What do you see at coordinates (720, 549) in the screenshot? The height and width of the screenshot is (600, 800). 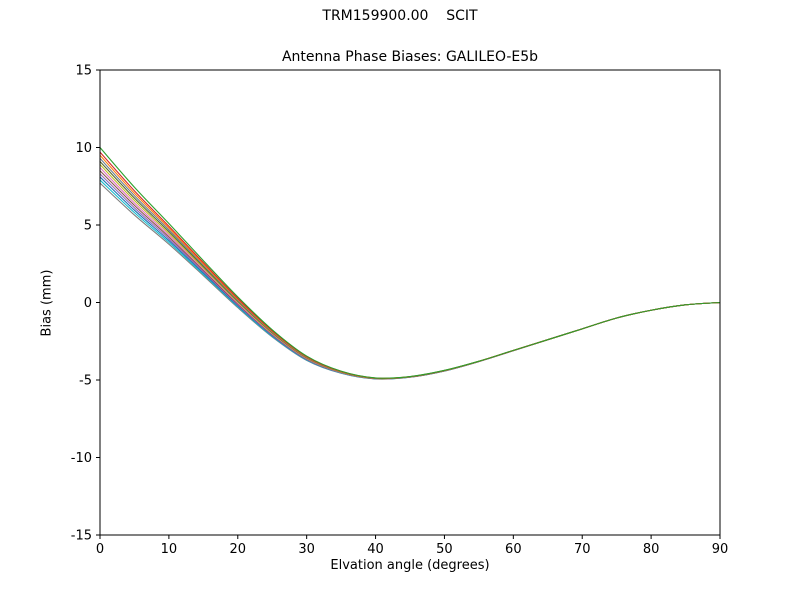 I see `x-tick-label: 90` at bounding box center [720, 549].